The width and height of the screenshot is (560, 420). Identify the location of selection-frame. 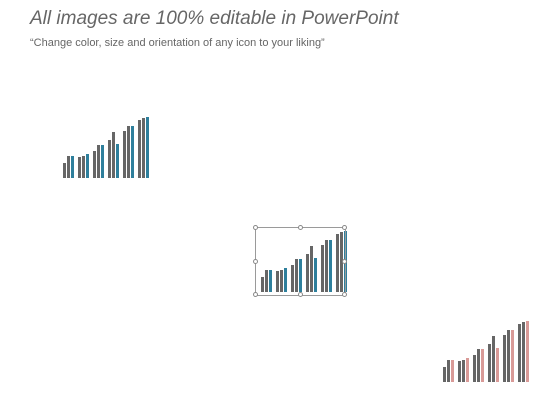
(300, 261).